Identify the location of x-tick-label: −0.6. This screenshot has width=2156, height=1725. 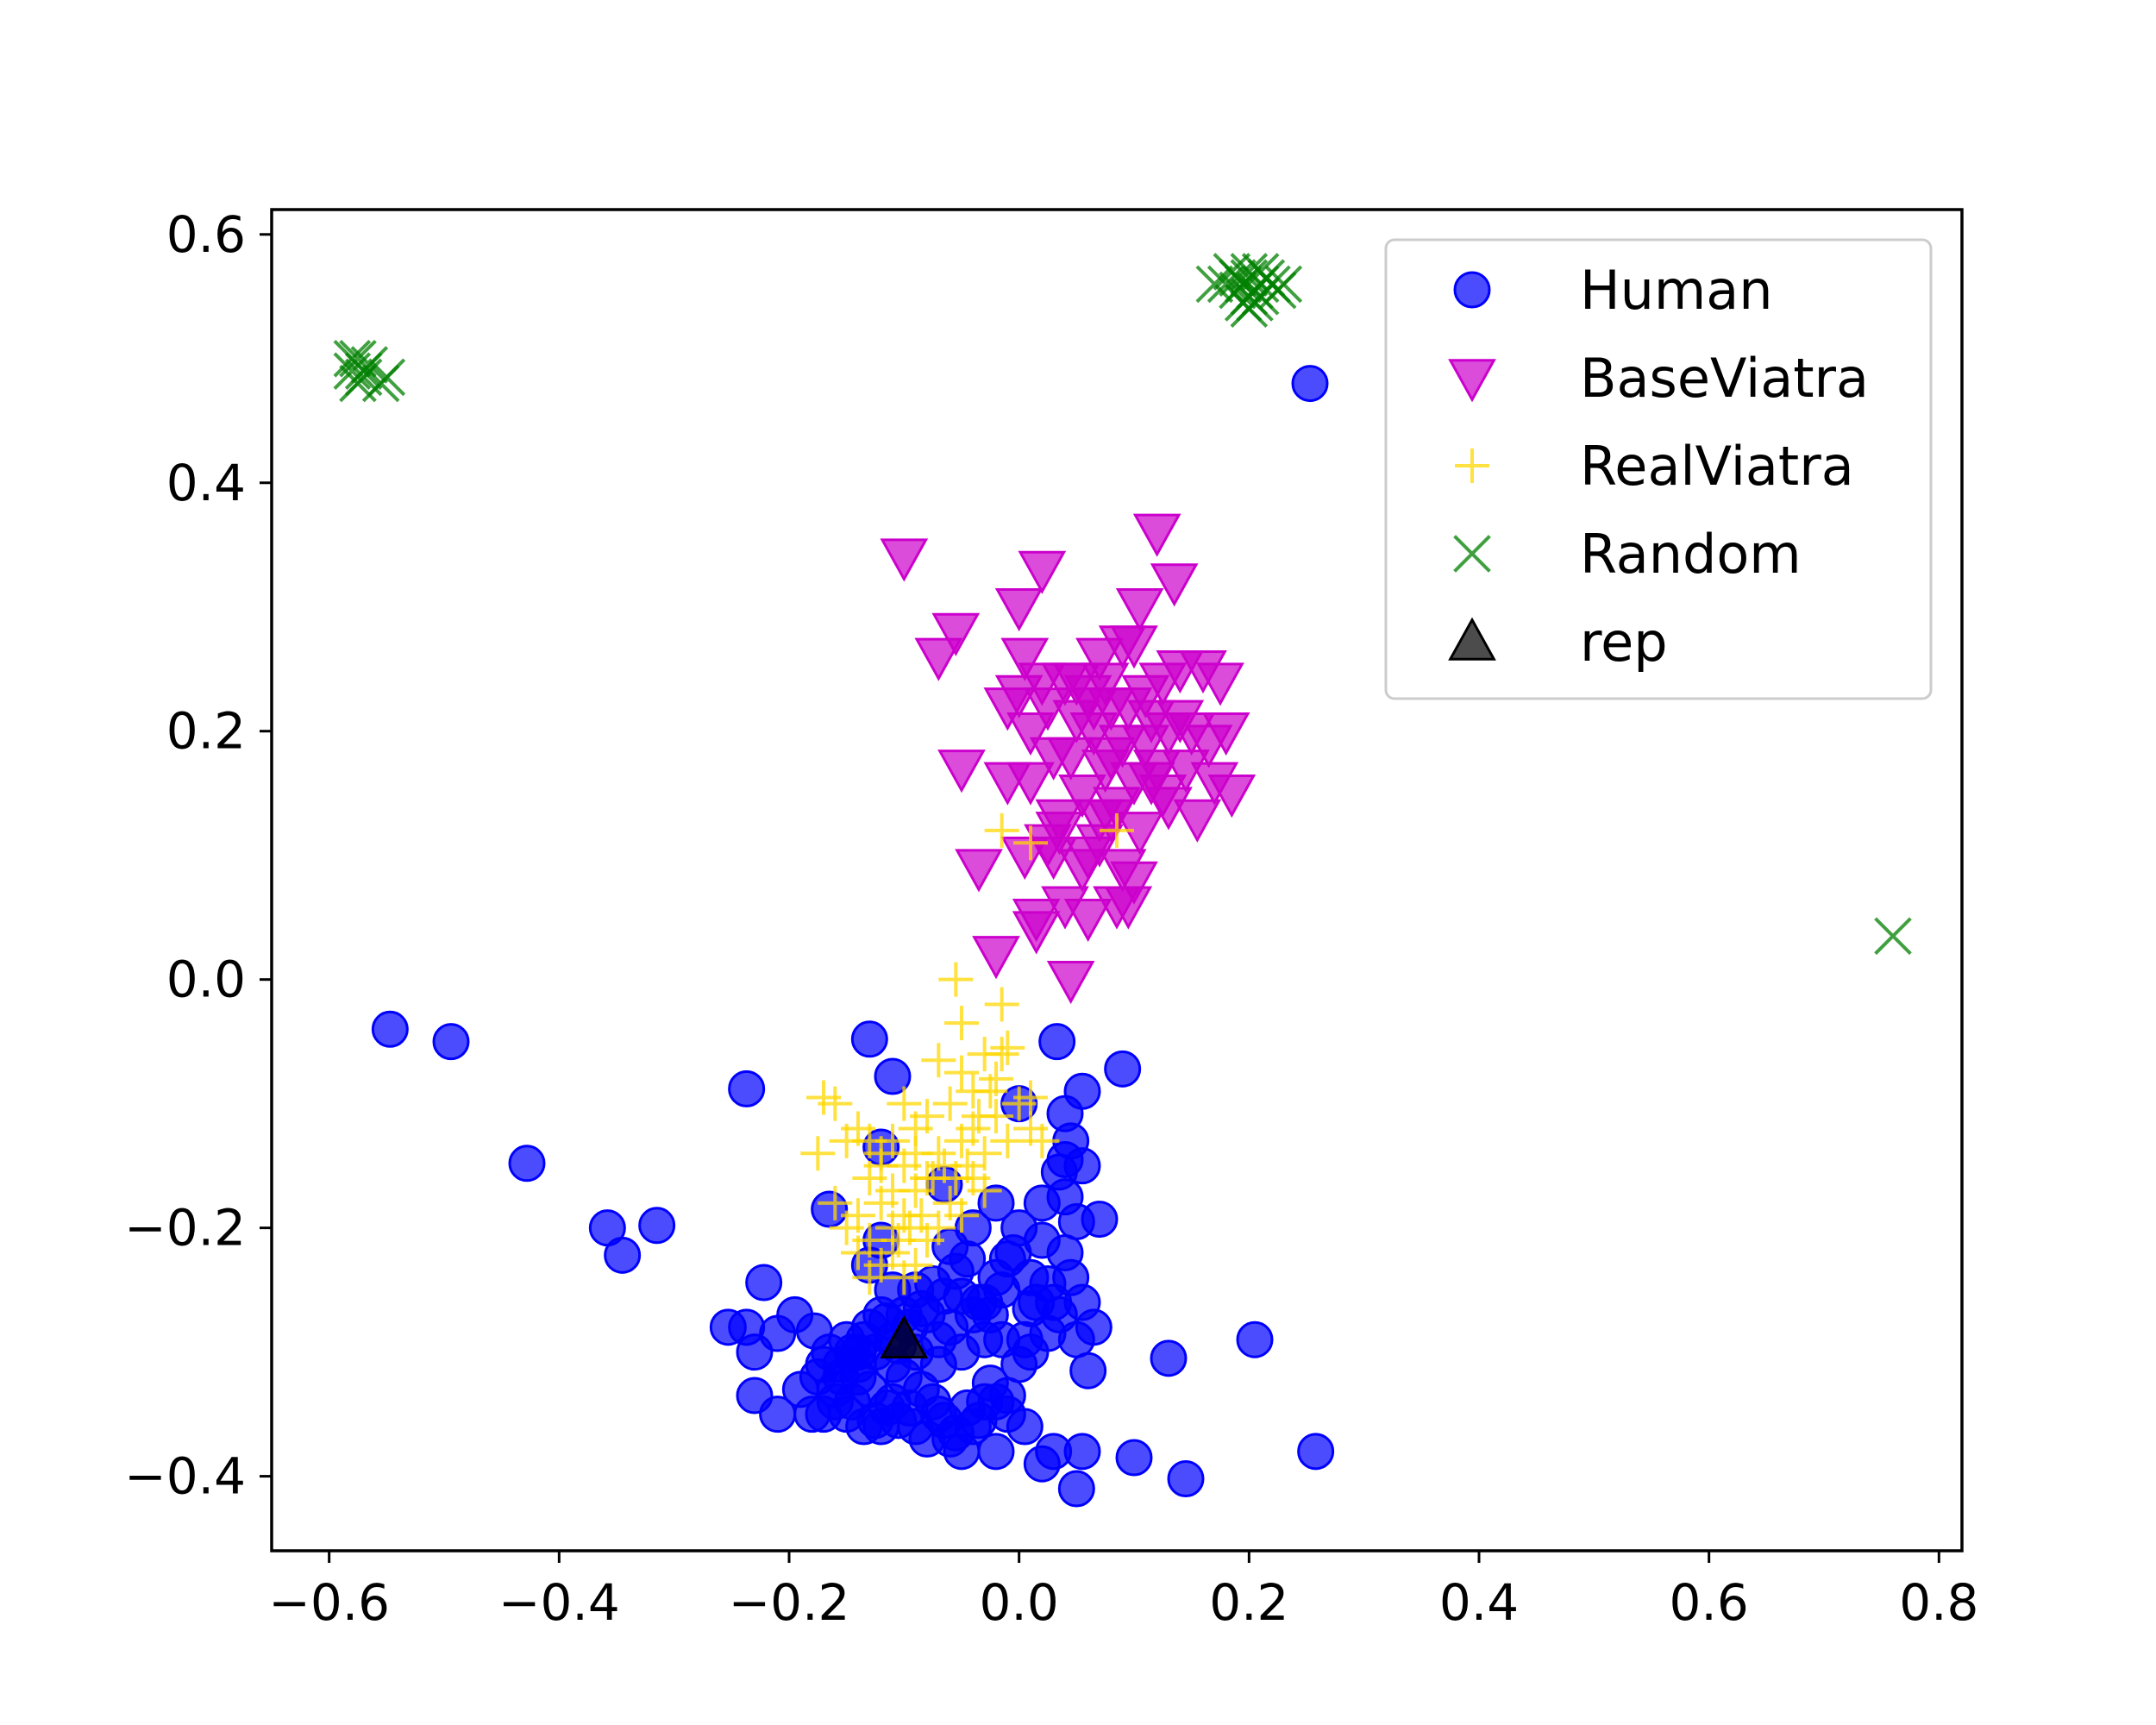
(329, 1603).